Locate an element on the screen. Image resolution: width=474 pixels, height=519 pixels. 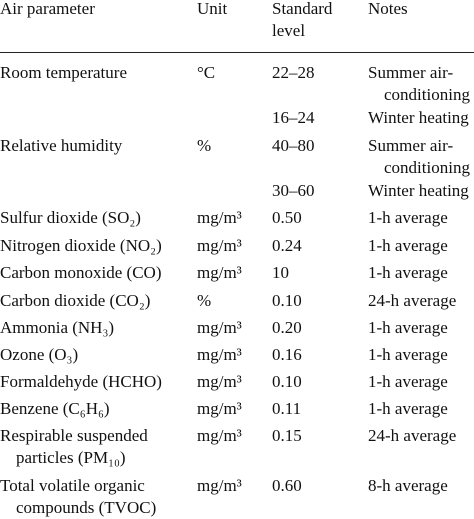
table-cell: Nitrogen dioxide (NO₂) is located at coordinates (81, 245).